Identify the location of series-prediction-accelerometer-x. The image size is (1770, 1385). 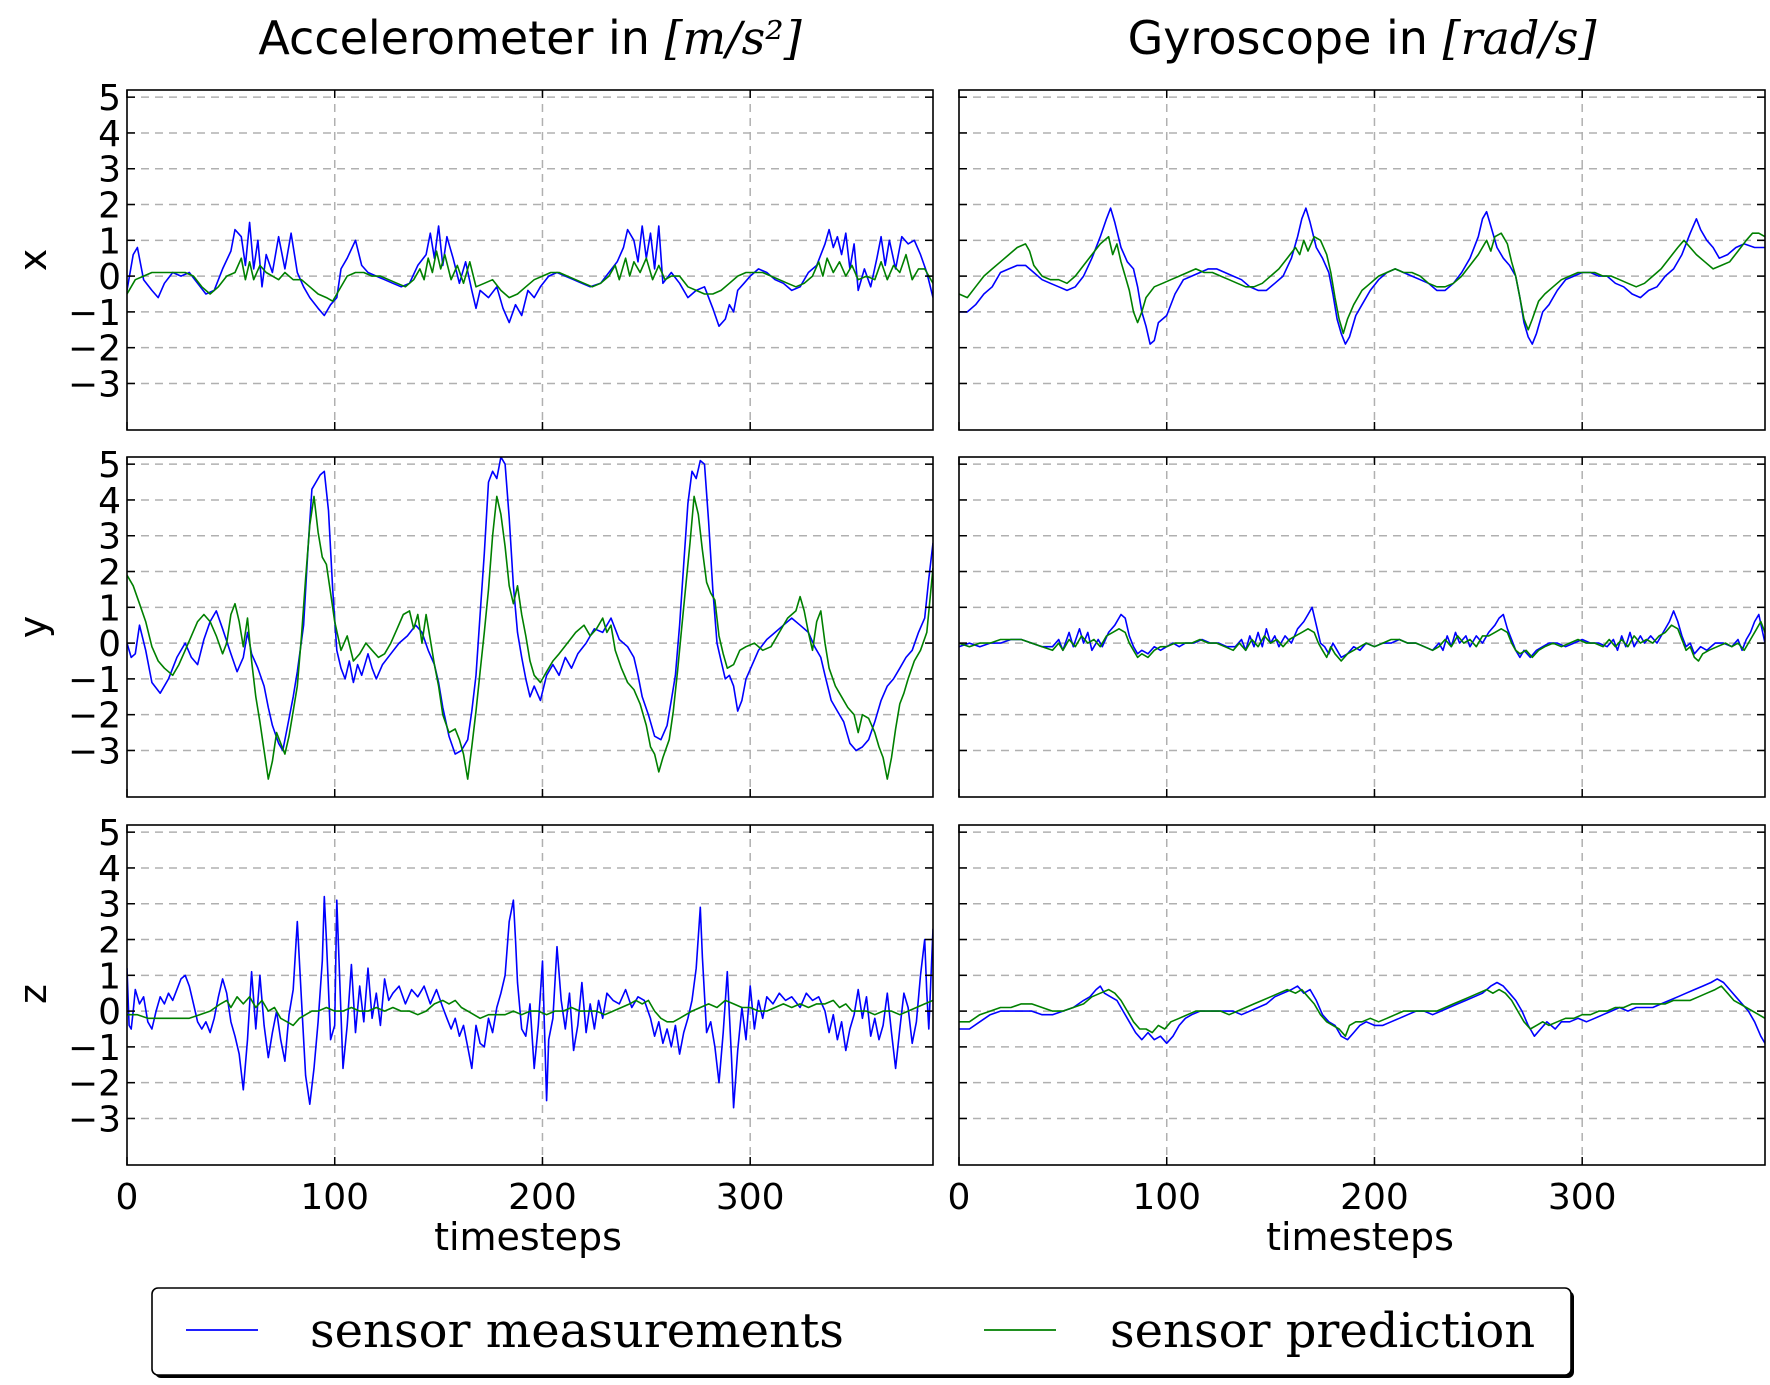
(530, 276).